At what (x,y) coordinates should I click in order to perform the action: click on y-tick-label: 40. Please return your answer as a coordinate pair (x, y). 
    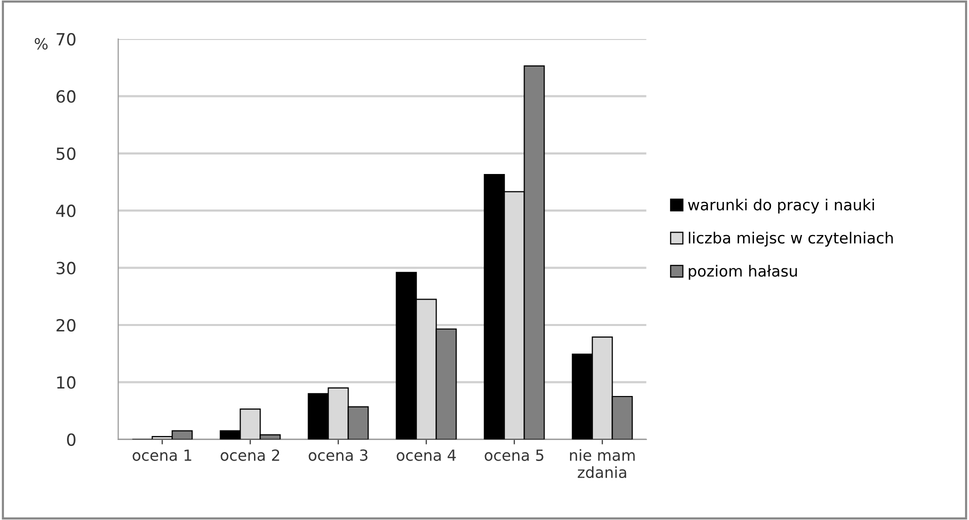
    Looking at the image, I should click on (66, 211).